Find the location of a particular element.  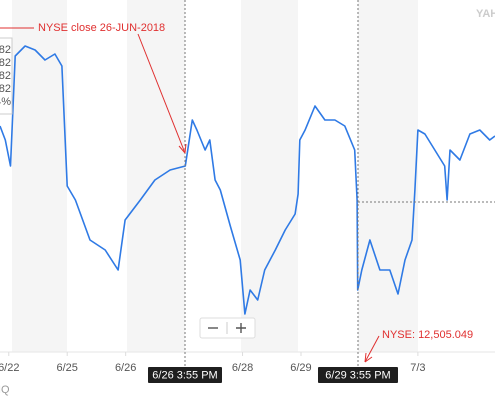

x-tick-label: 6/28 is located at coordinates (242, 368).